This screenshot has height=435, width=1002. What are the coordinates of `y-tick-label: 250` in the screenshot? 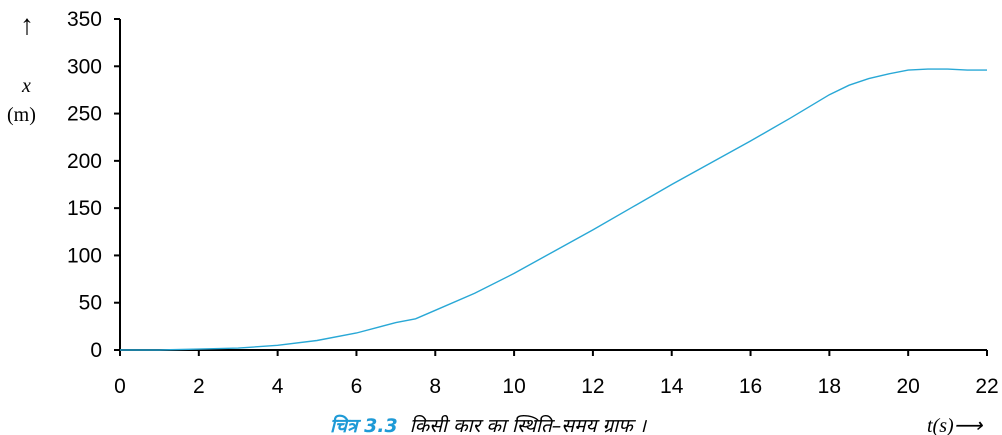 It's located at (84, 114).